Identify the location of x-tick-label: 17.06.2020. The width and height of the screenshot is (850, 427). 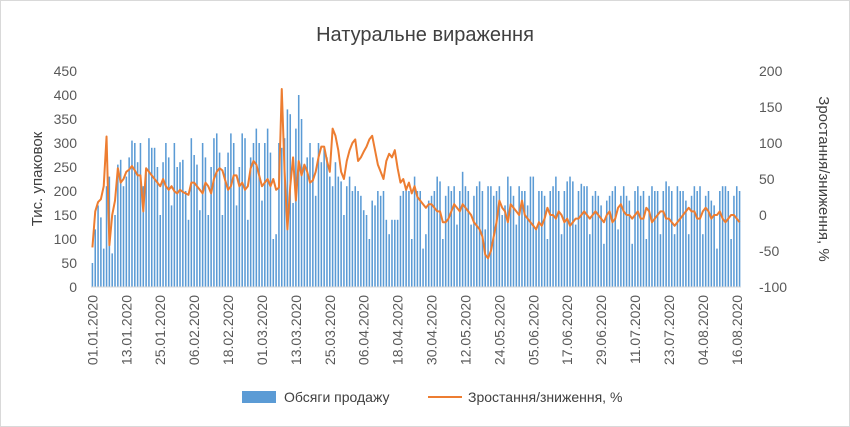
(567, 330).